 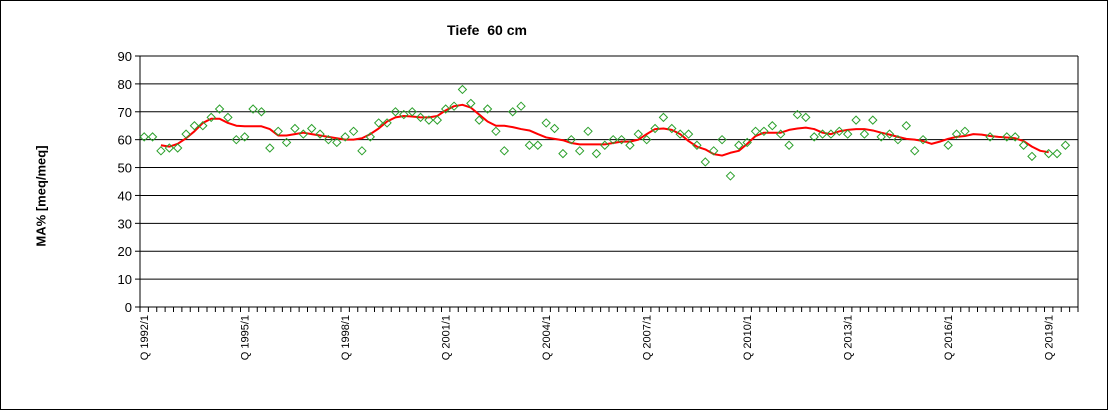 What do you see at coordinates (1050, 337) in the screenshot?
I see `x-tick-label: Q 2019/1` at bounding box center [1050, 337].